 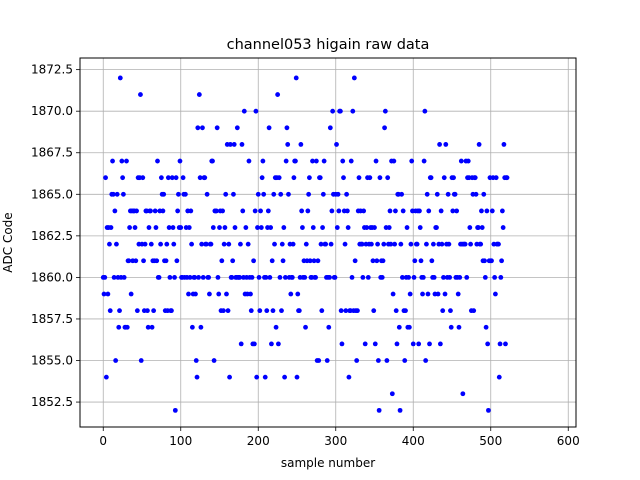 I want to click on y-tick-label: 1862.5, so click(x=52, y=236).